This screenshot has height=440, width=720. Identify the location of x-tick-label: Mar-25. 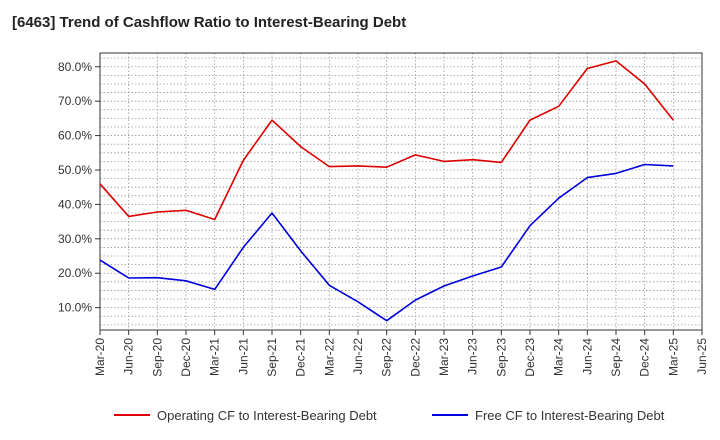
(673, 357).